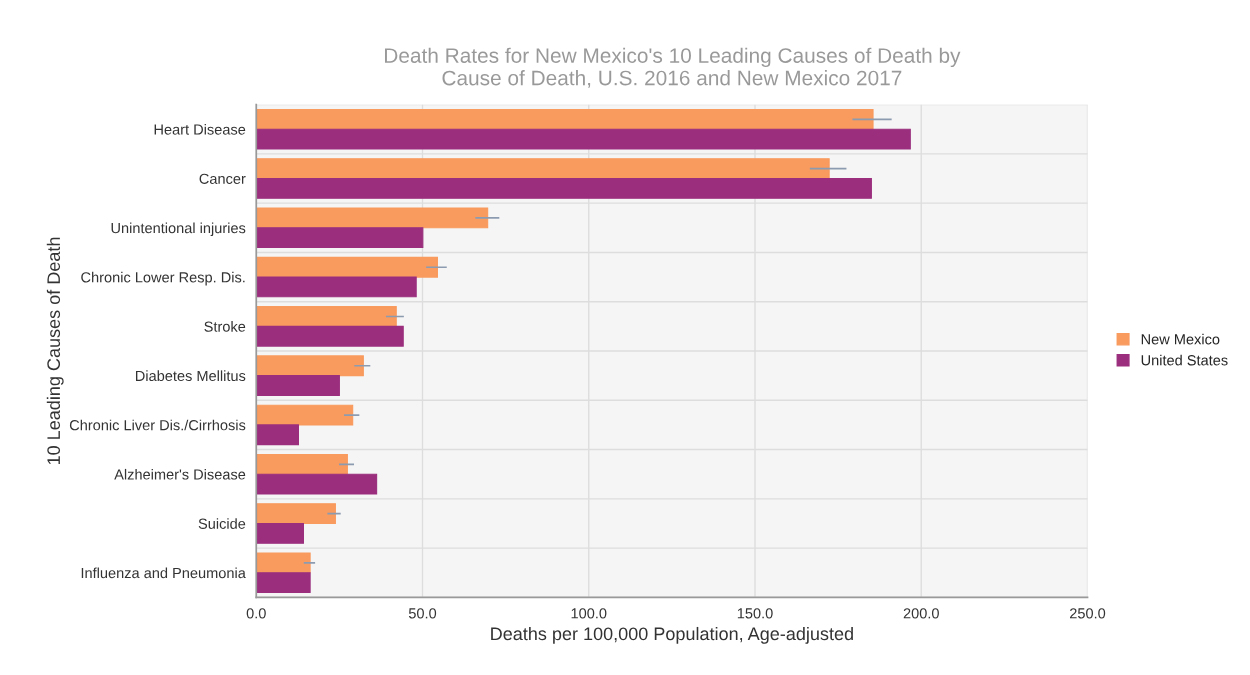 The width and height of the screenshot is (1250, 675). Describe the element at coordinates (673, 67) in the screenshot. I see `chart-title: Death Rates for New Mexico's 10 Leading Causes of Death by Cause of Death, U.S. 2016 and New Mexico 2017` at that location.